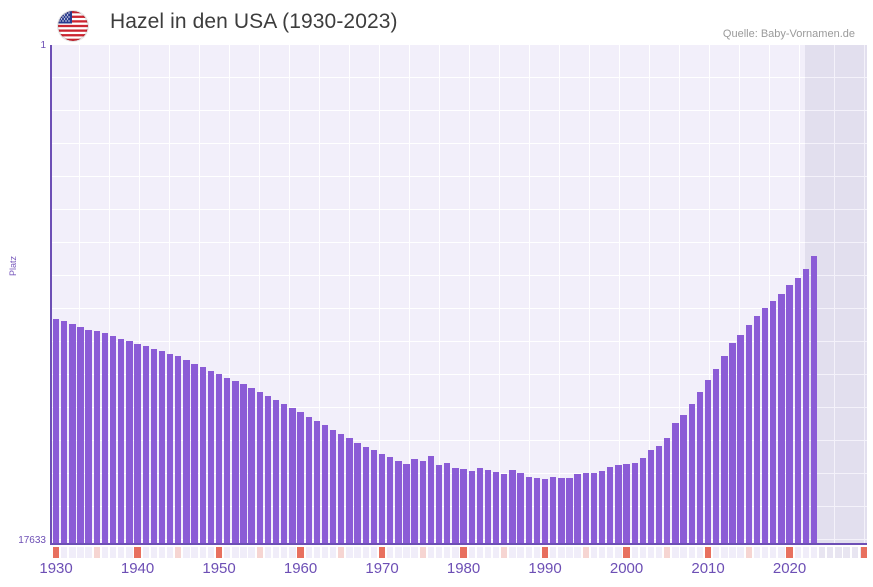  What do you see at coordinates (773, 552) in the screenshot?
I see `x-tick-2018` at bounding box center [773, 552].